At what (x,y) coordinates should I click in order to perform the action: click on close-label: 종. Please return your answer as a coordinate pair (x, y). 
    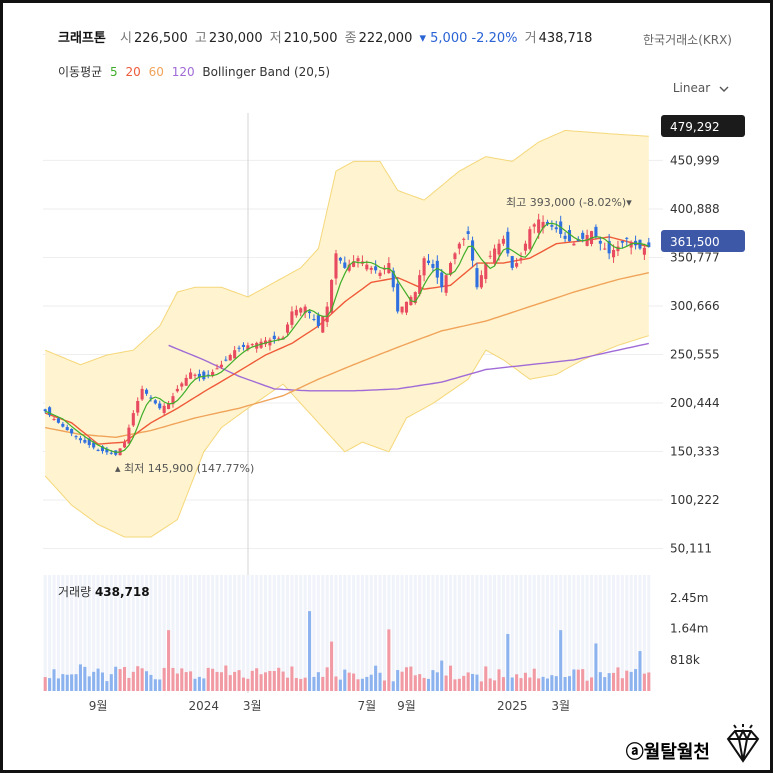
    Looking at the image, I should click on (350, 38).